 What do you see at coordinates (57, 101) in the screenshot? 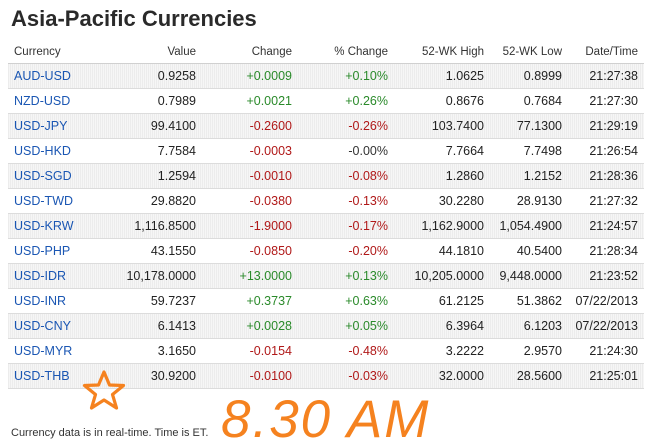
I see `currency-pair-link: NZD-USD` at bounding box center [57, 101].